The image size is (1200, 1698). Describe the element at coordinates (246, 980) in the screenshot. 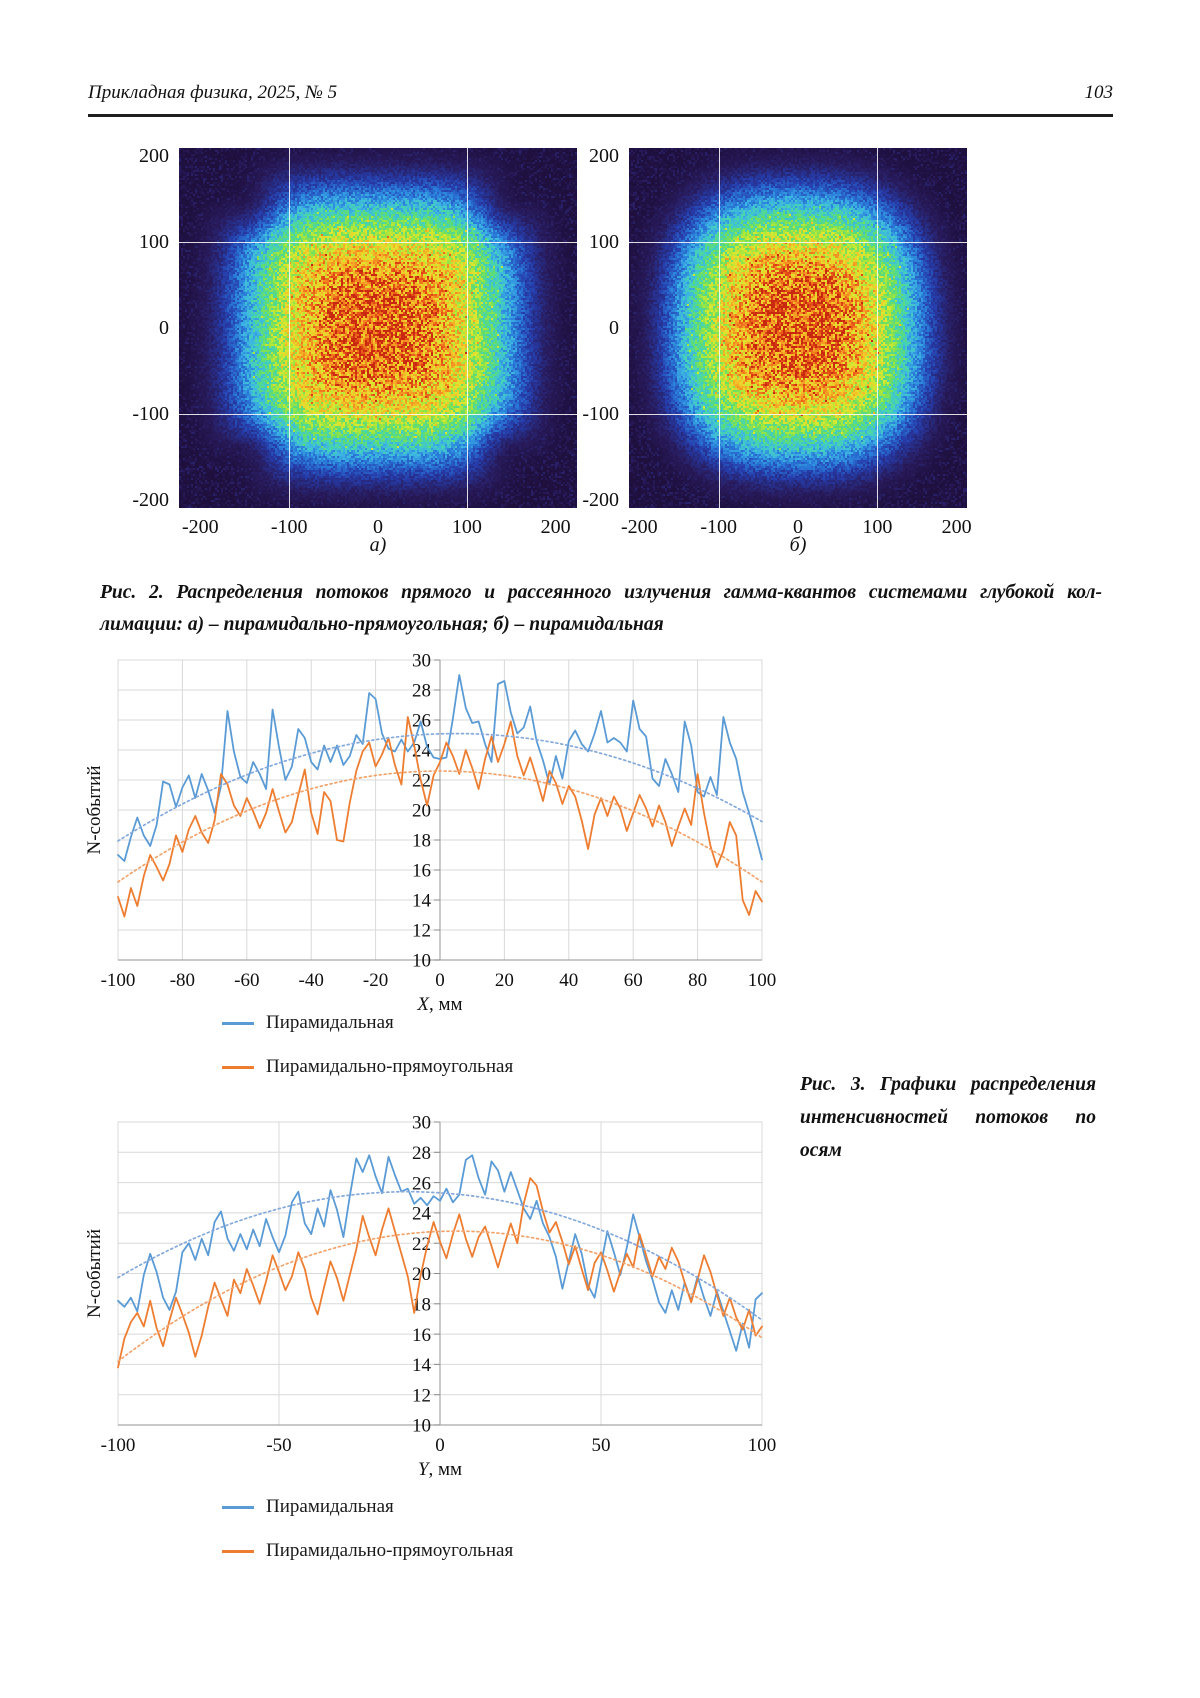

I see `profile-x-x-tick-label: -60` at that location.